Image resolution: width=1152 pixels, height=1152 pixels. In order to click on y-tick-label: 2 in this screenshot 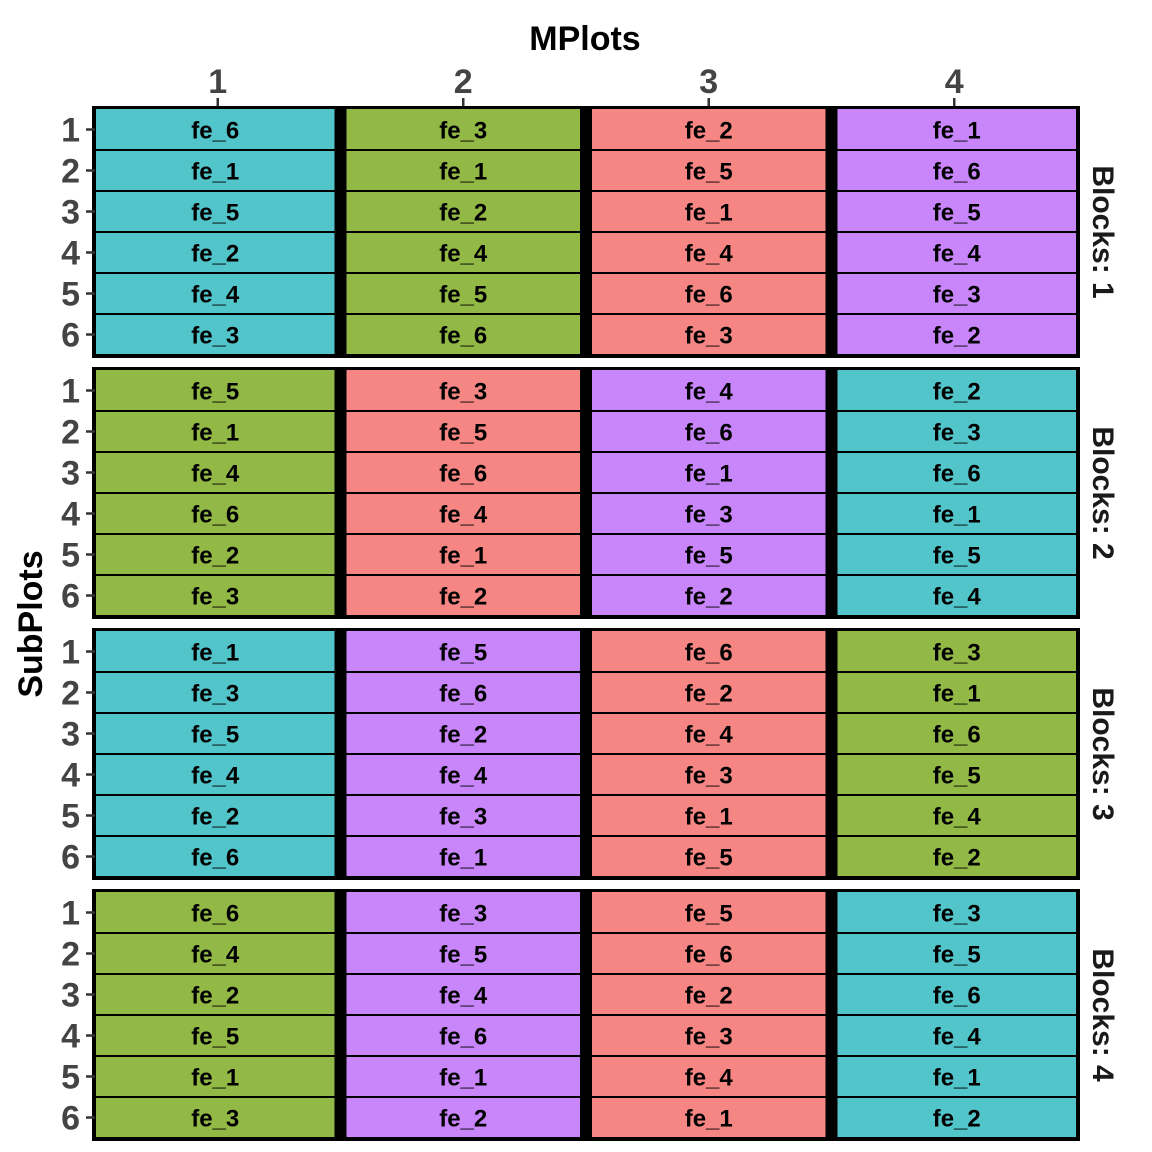, I will do `click(70, 694)`.